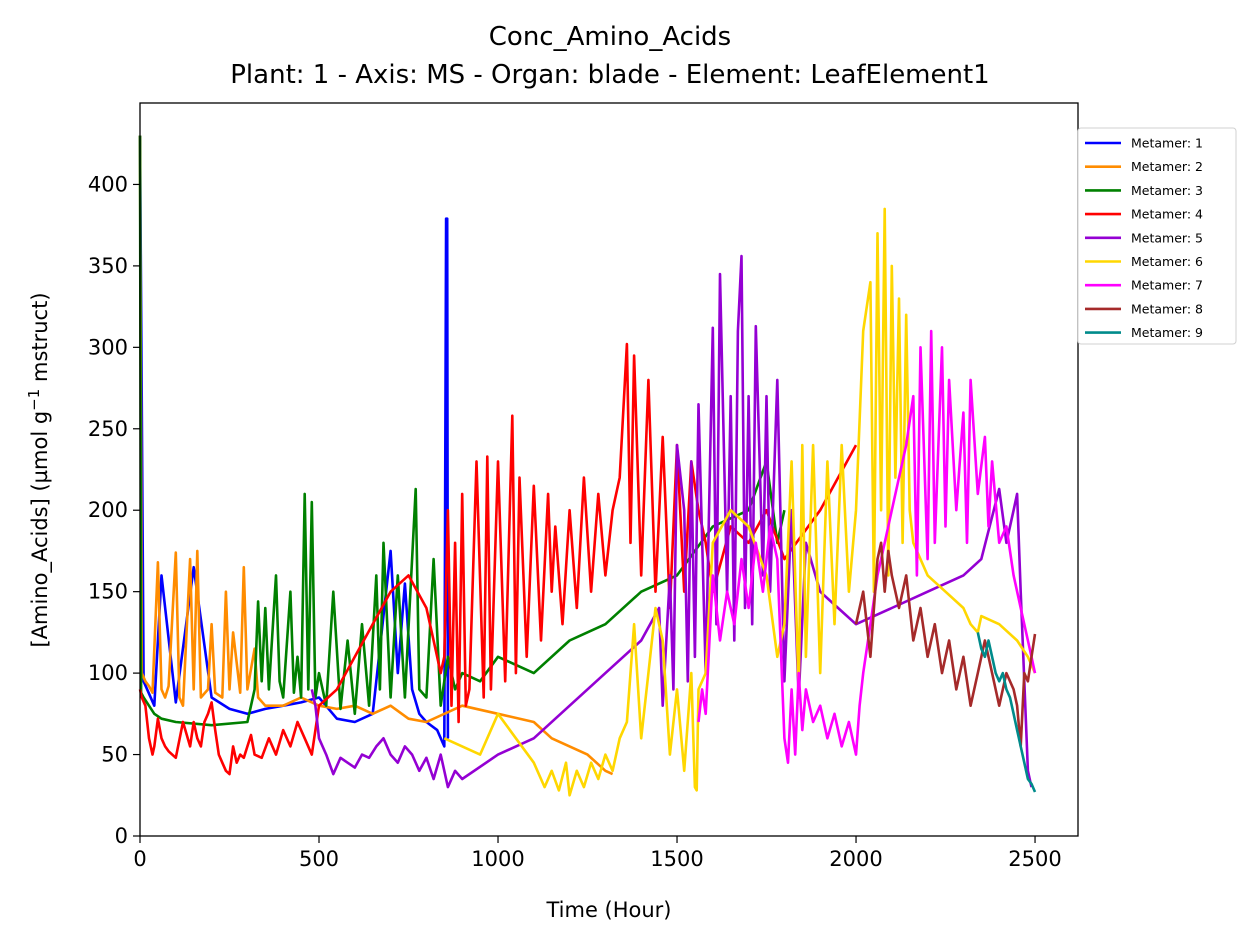 The width and height of the screenshot is (1254, 943). I want to click on legend-item: Metamer: 7, so click(1144, 285).